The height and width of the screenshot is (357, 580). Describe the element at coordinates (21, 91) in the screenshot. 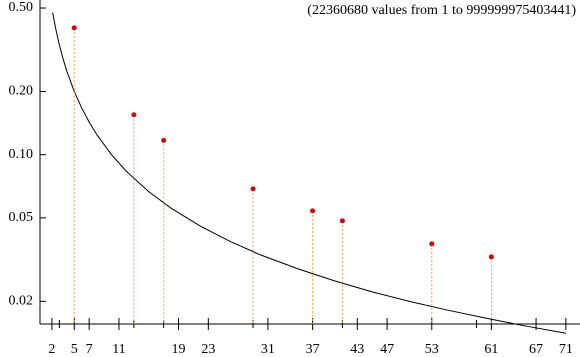

I see `y-tick-label: 0.20` at that location.